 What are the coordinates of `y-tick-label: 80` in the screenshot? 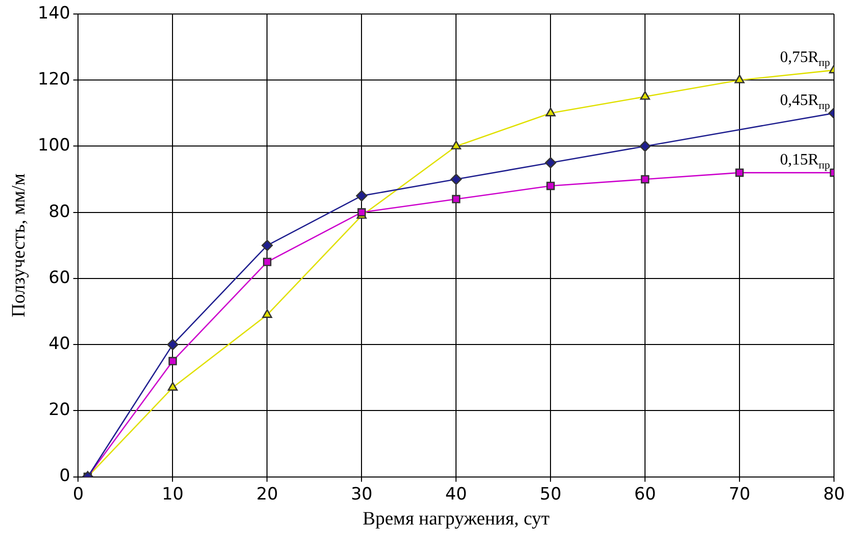 It's located at (59, 212).